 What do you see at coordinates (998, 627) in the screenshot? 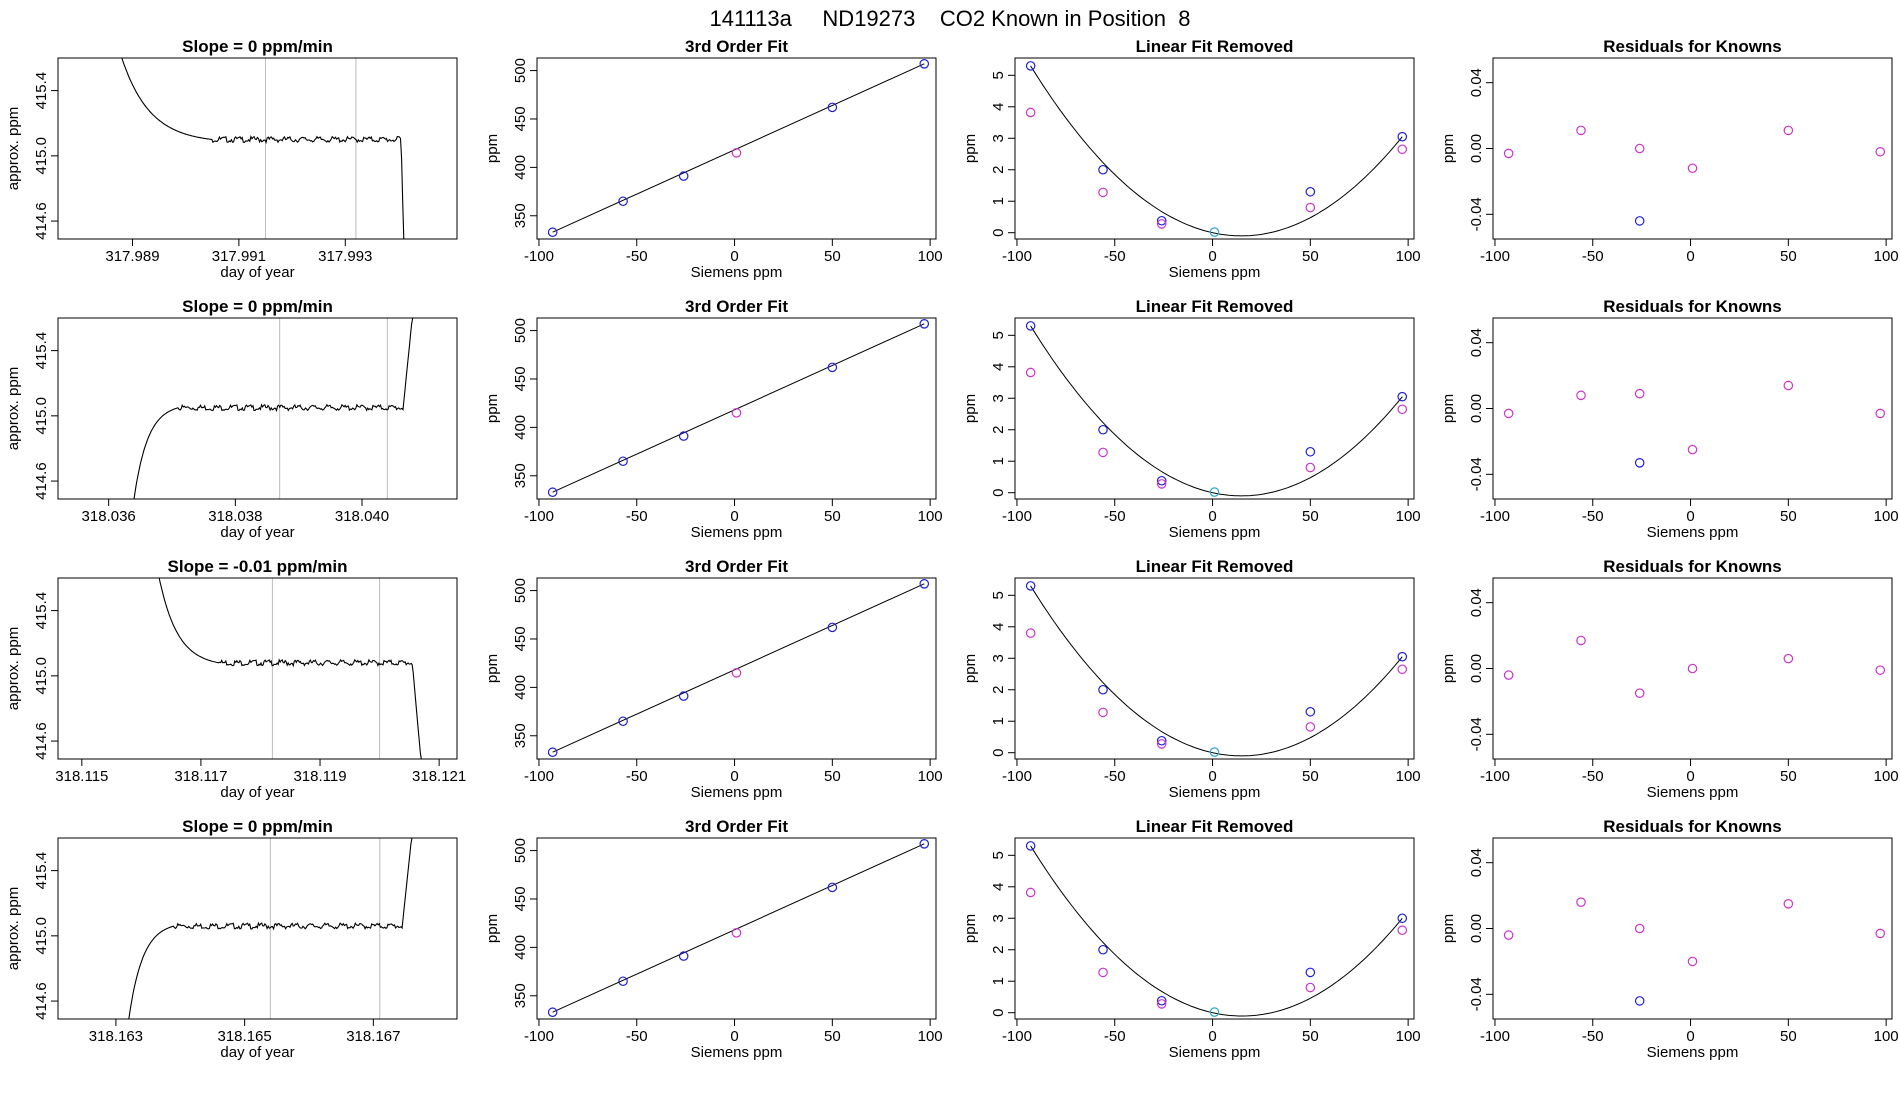
I see `y-tick-label: 4` at bounding box center [998, 627].